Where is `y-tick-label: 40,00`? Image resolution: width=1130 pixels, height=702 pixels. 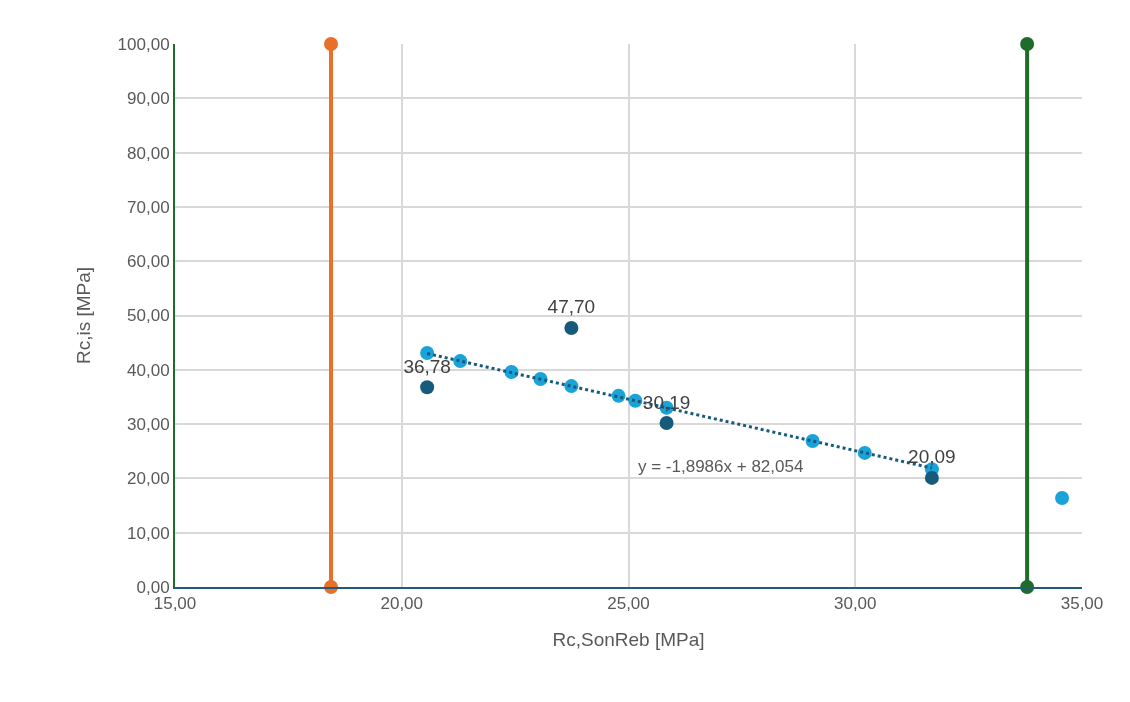 y-tick-label: 40,00 is located at coordinates (148, 370).